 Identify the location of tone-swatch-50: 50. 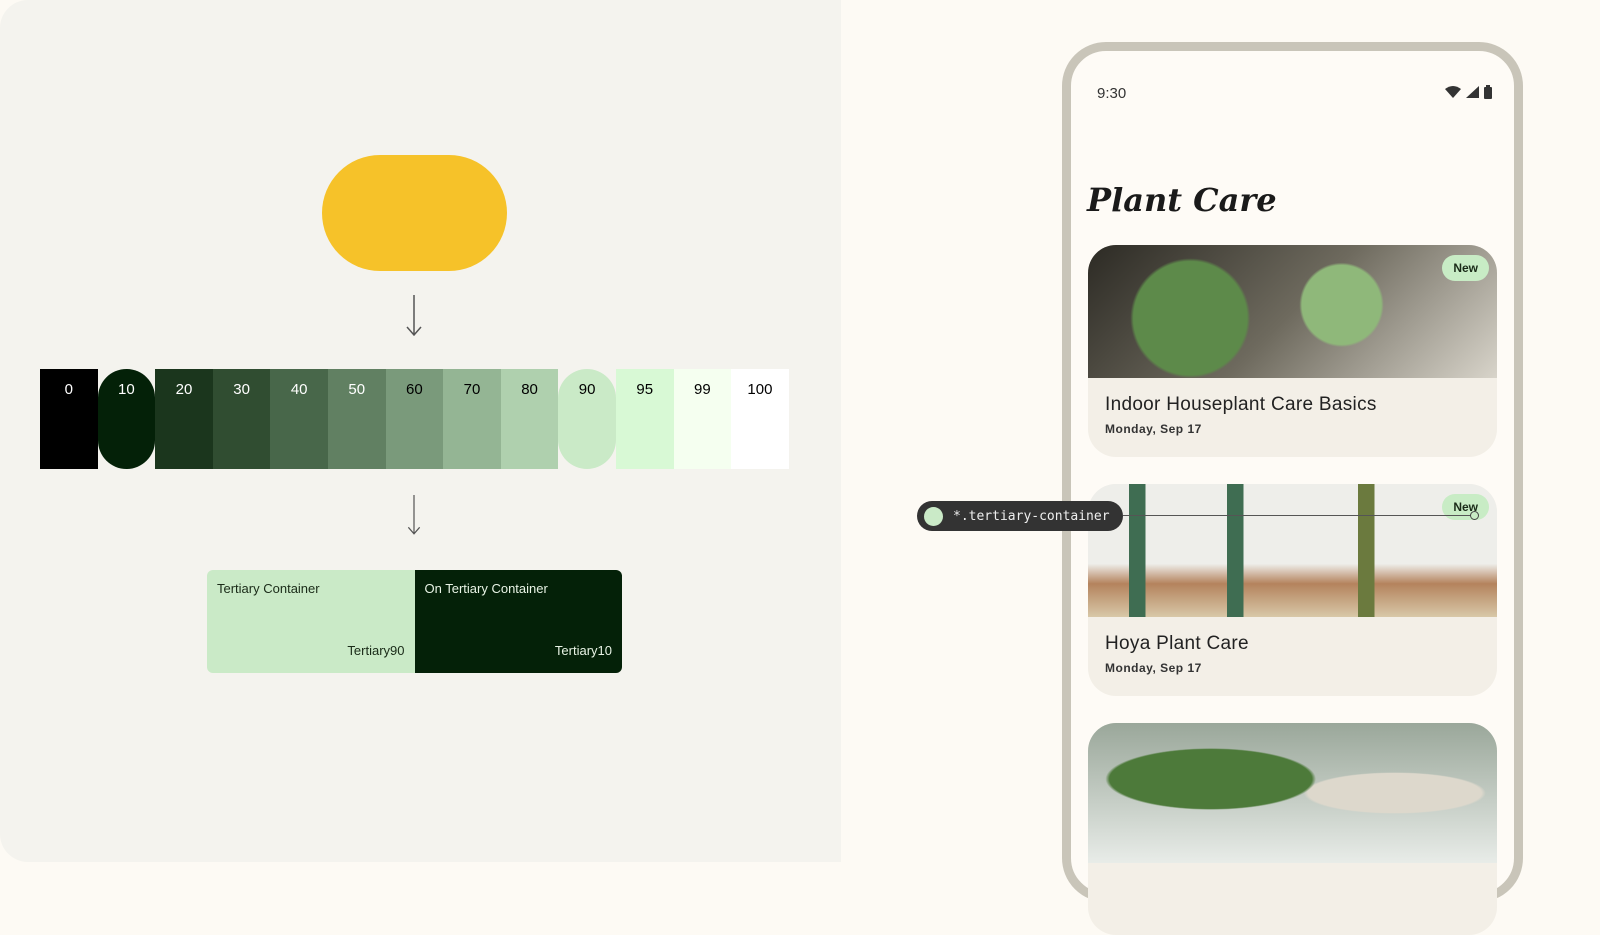
(356, 419).